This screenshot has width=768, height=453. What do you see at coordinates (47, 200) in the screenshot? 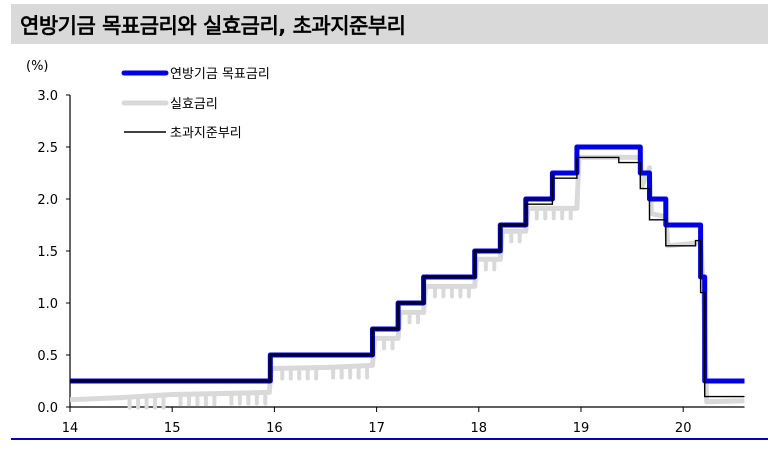
I see `y-tick-label: 2.0` at bounding box center [47, 200].